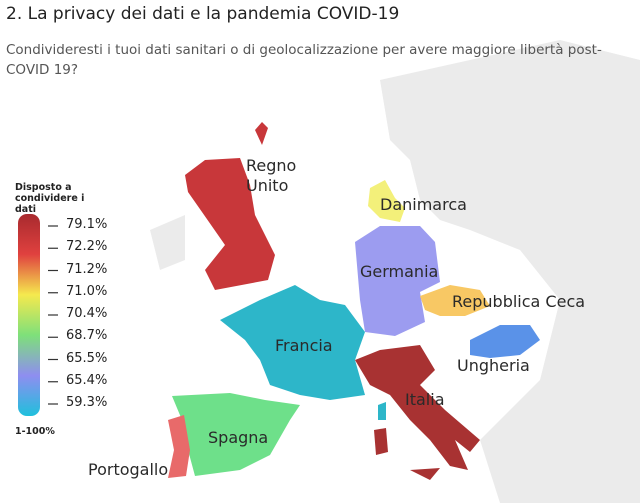 The height and width of the screenshot is (503, 640). Describe the element at coordinates (238, 437) in the screenshot. I see `country-label: Spagna` at that location.